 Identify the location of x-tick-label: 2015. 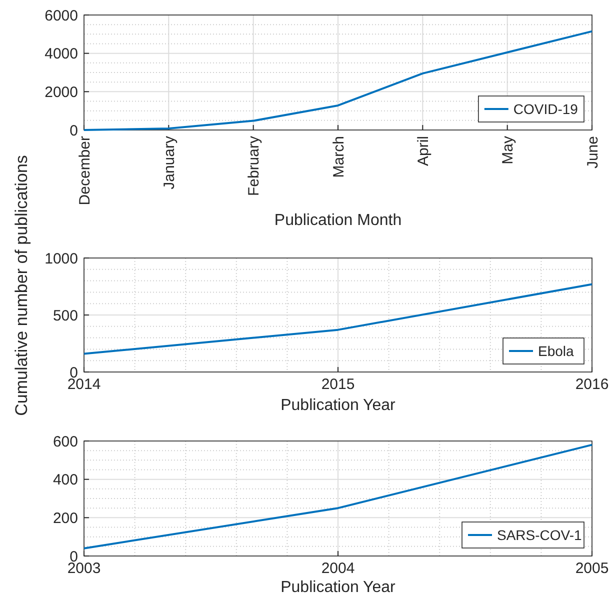
(338, 384).